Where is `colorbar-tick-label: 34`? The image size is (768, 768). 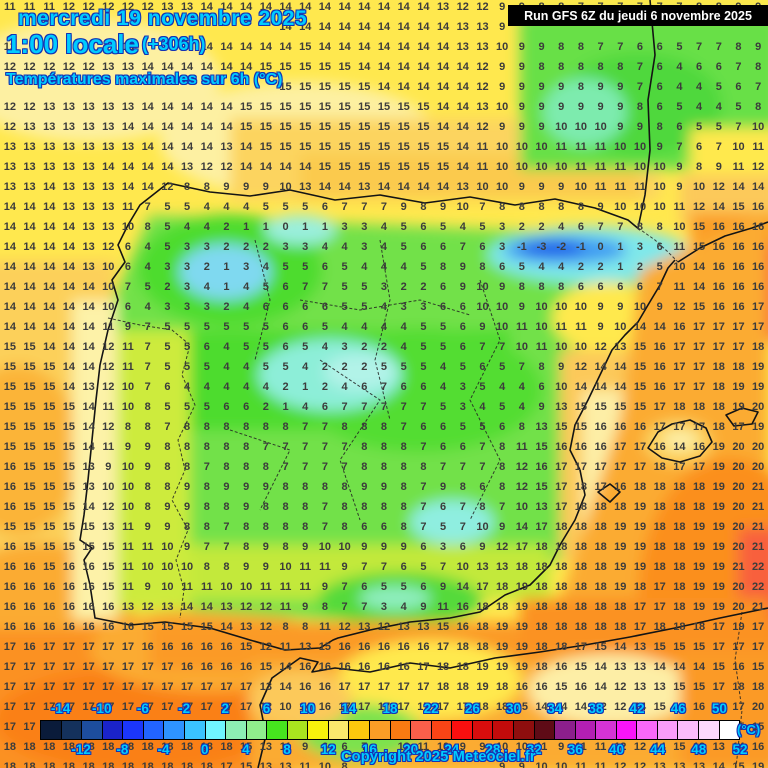 colorbar-tick-label: 34 is located at coordinates (555, 708).